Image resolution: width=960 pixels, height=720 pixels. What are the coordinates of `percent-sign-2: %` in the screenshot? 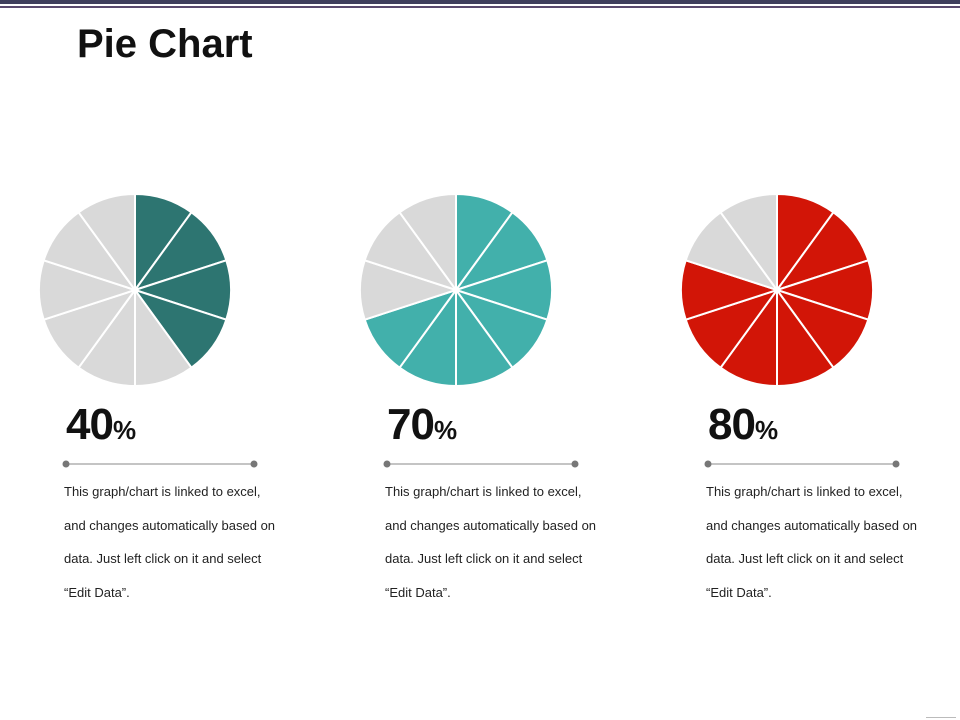 It's located at (445, 430).